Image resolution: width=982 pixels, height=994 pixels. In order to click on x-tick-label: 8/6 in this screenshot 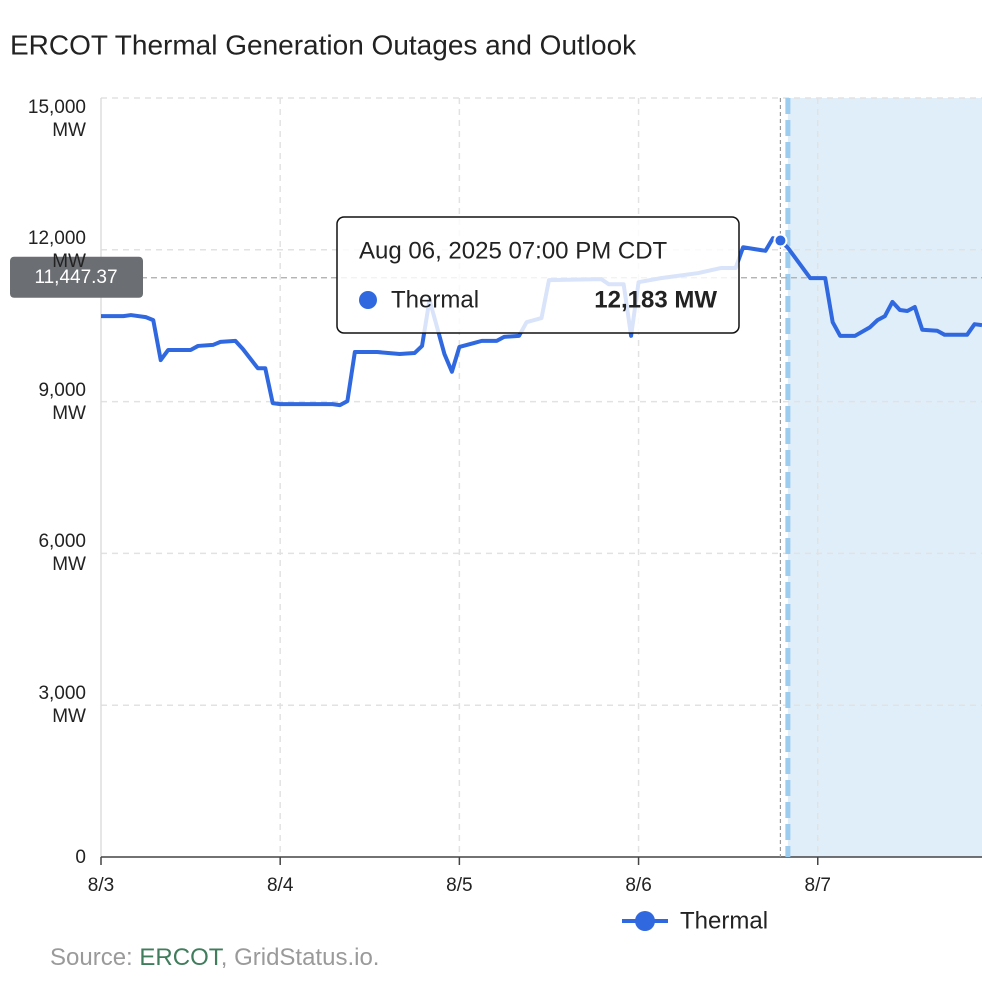, I will do `click(638, 885)`.